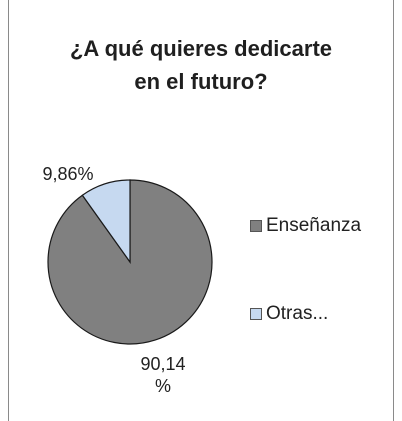 Image resolution: width=402 pixels, height=421 pixels. What do you see at coordinates (201, 81) in the screenshot?
I see `chart-title-line-2: en el futuro?` at bounding box center [201, 81].